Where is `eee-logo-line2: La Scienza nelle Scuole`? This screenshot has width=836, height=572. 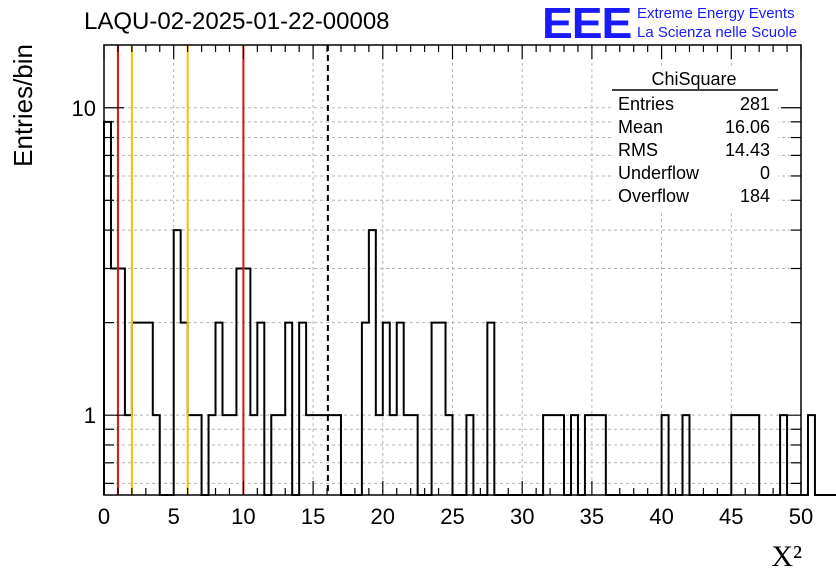
eee-logo-line2: La Scienza nelle Scuole is located at coordinates (717, 32).